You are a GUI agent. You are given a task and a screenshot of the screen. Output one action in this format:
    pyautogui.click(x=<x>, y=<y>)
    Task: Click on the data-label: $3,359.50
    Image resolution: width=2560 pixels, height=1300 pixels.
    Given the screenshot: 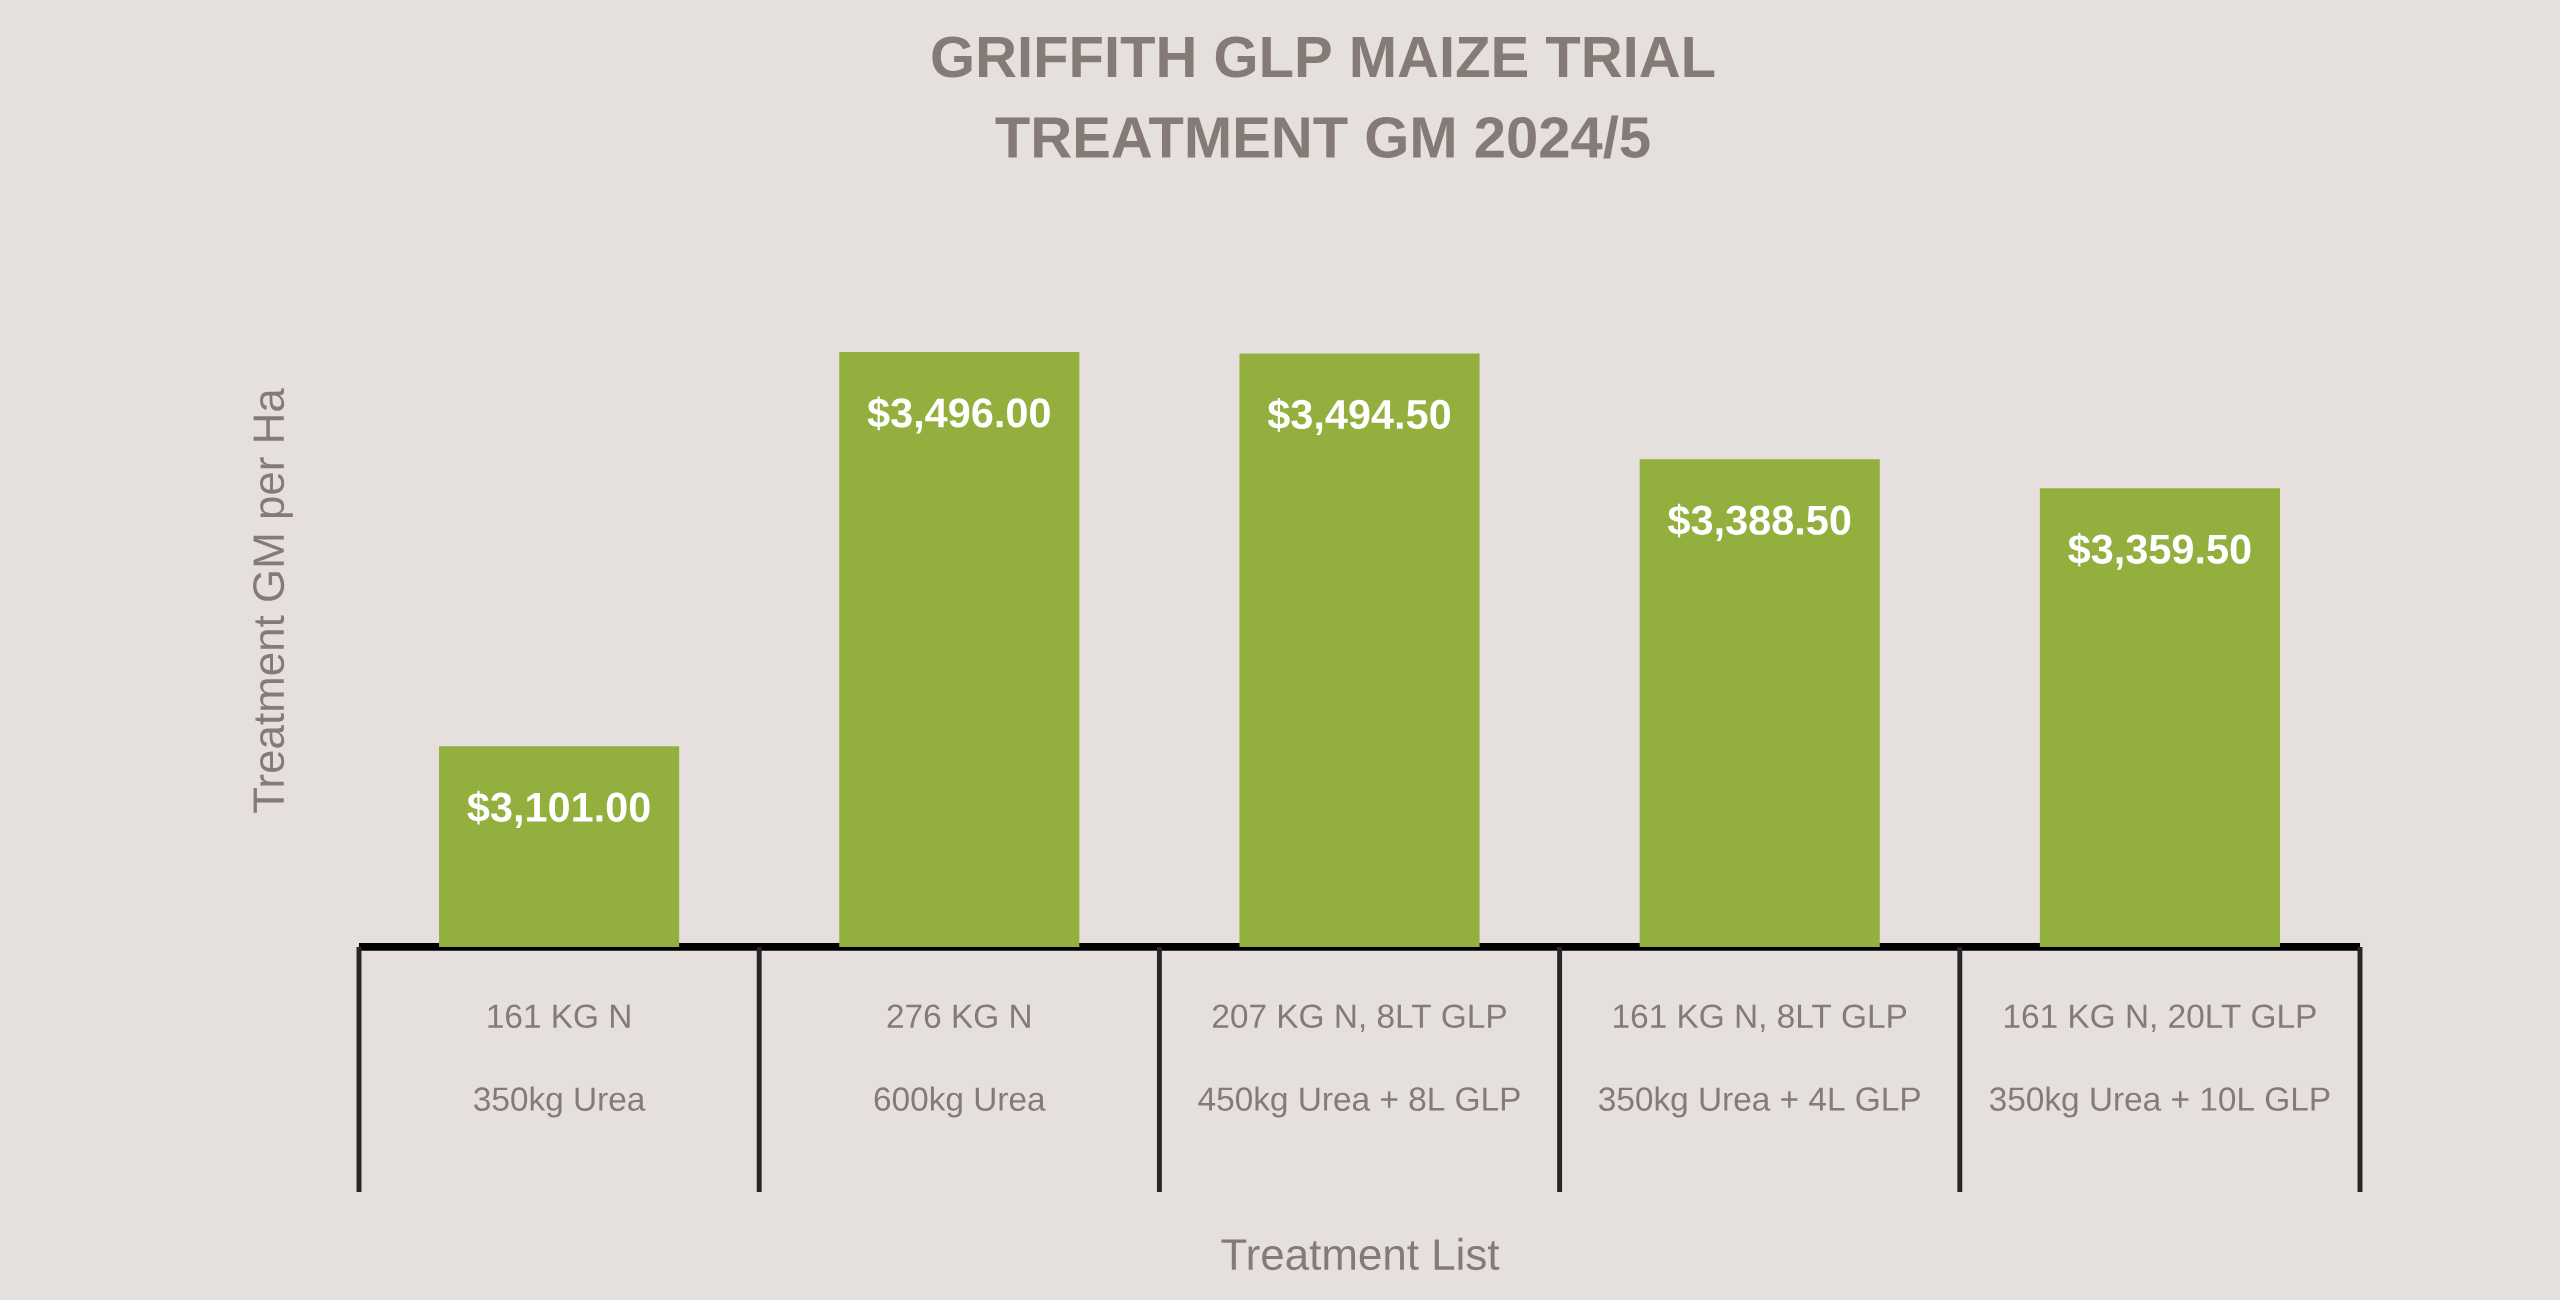 What is the action you would take?
    pyautogui.click(x=2159, y=551)
    